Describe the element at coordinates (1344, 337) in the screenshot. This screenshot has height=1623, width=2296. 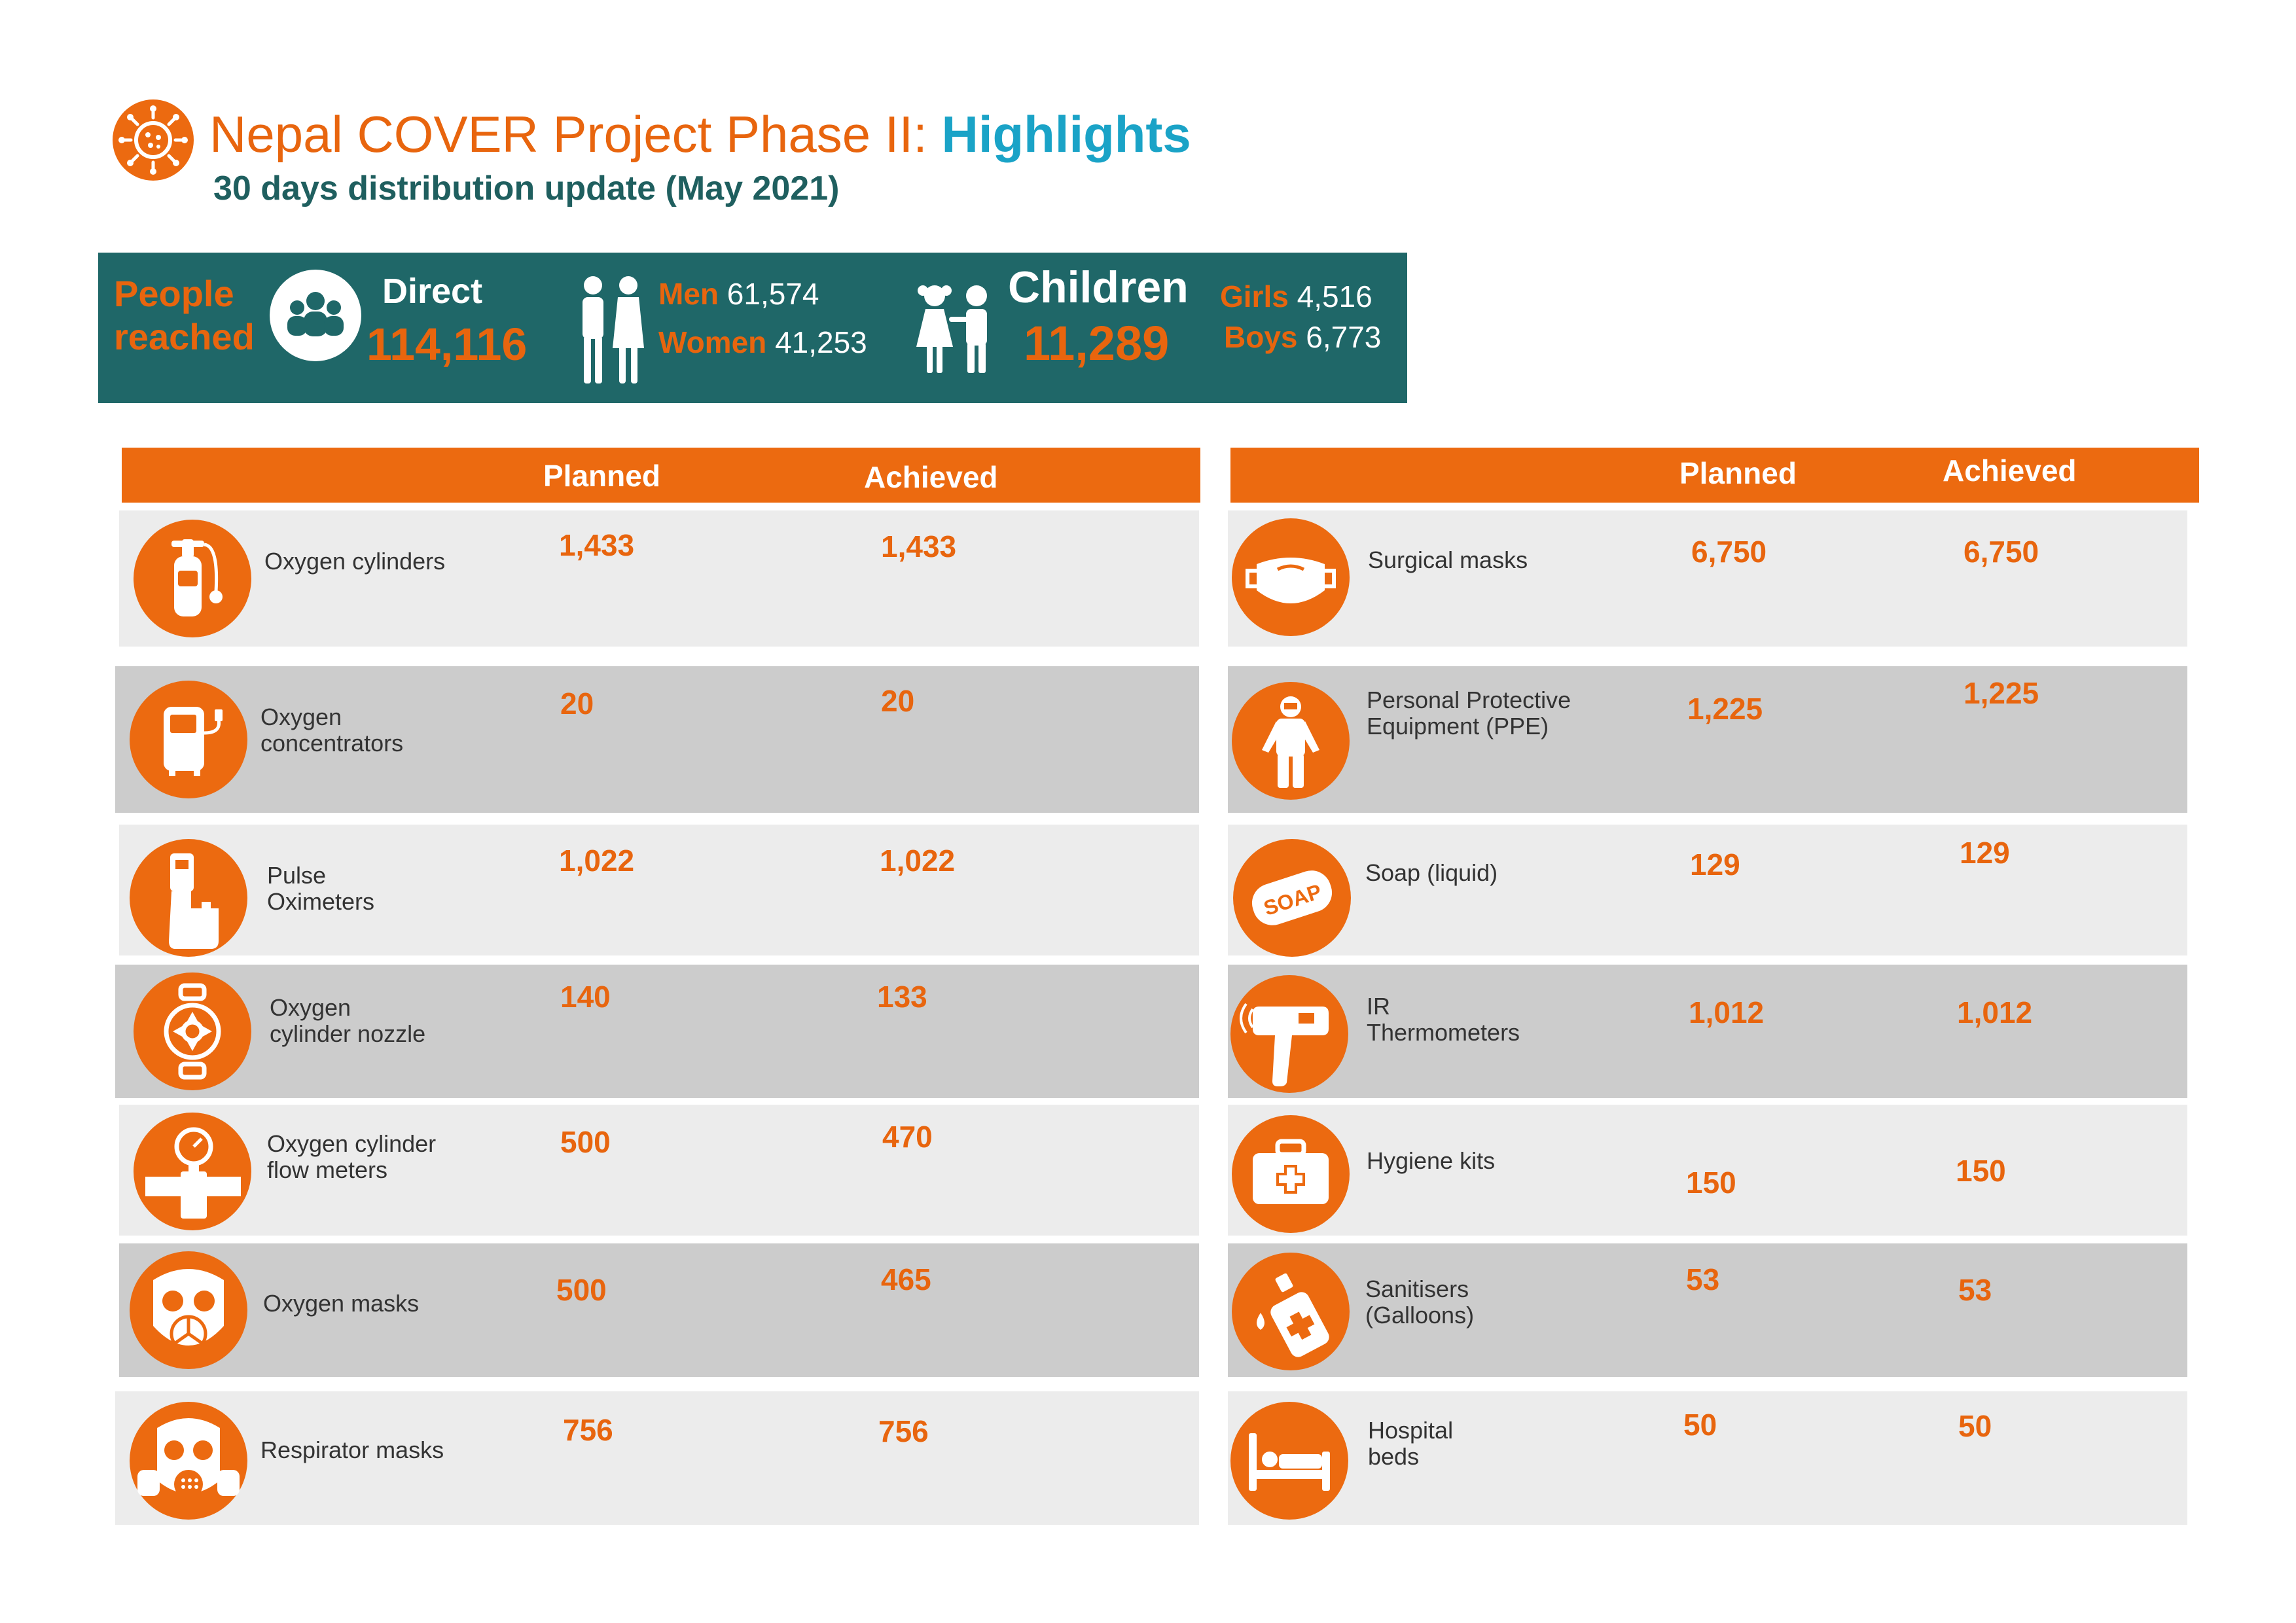
I see `boys-value: 6,773` at that location.